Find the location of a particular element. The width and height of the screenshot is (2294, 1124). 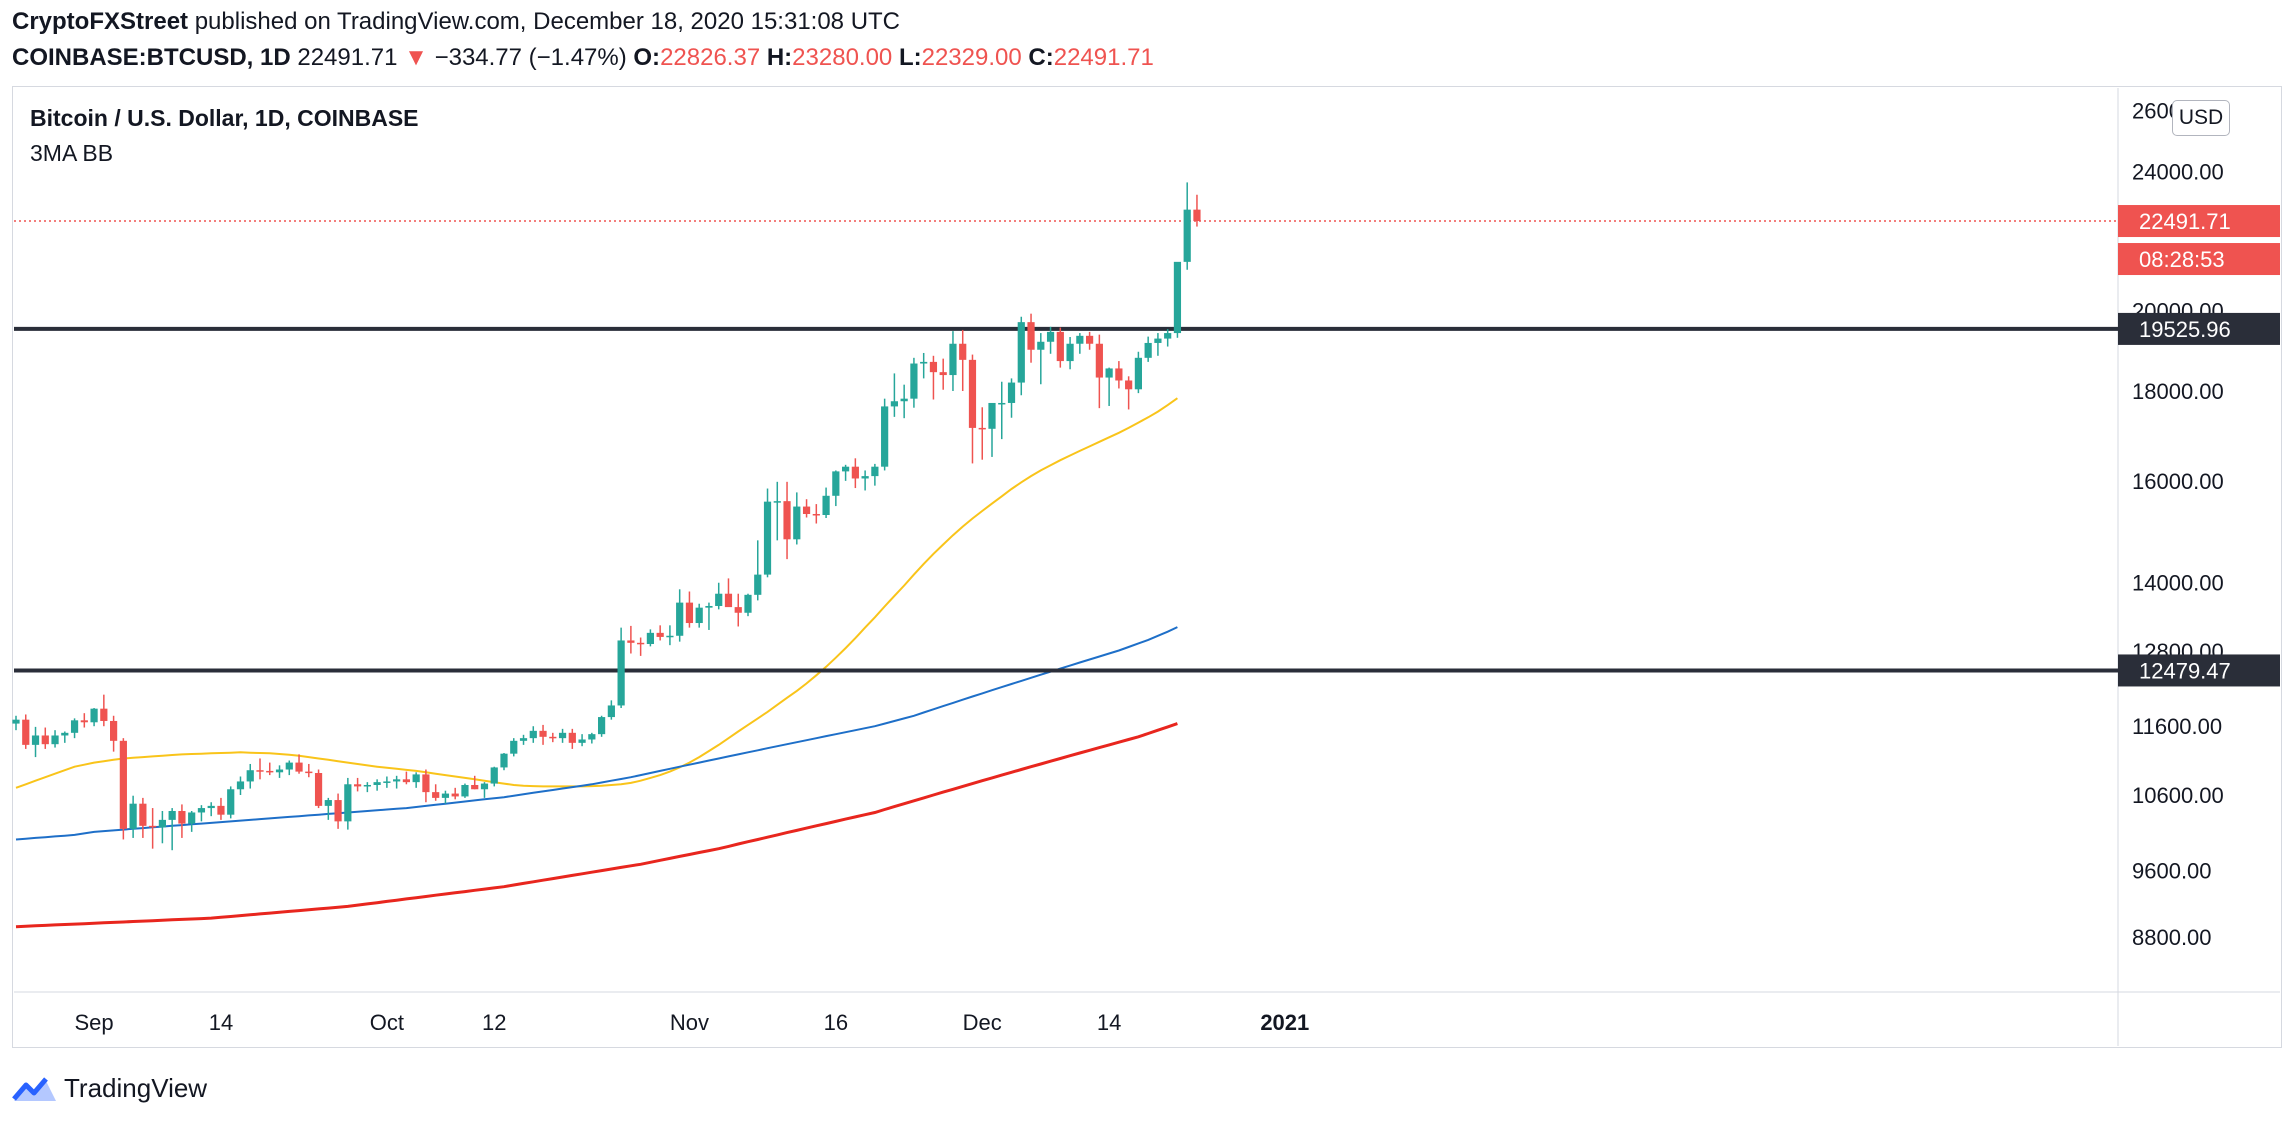

author-name: CryptoFXStreet is located at coordinates (100, 21).